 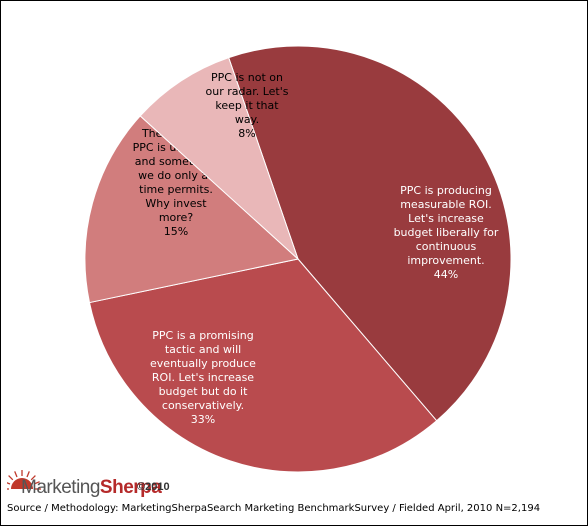 I want to click on slice-label-line: measurable ROI., so click(x=446, y=204).